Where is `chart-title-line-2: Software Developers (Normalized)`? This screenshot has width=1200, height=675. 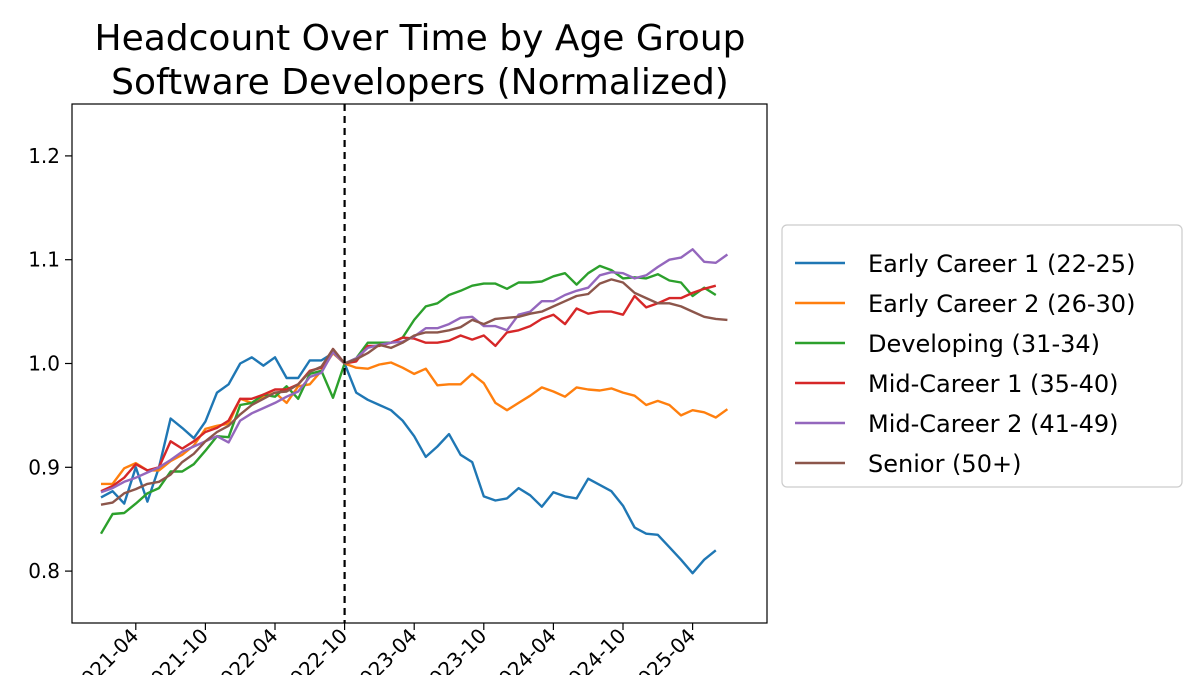 chart-title-line-2: Software Developers (Normalized) is located at coordinates (420, 82).